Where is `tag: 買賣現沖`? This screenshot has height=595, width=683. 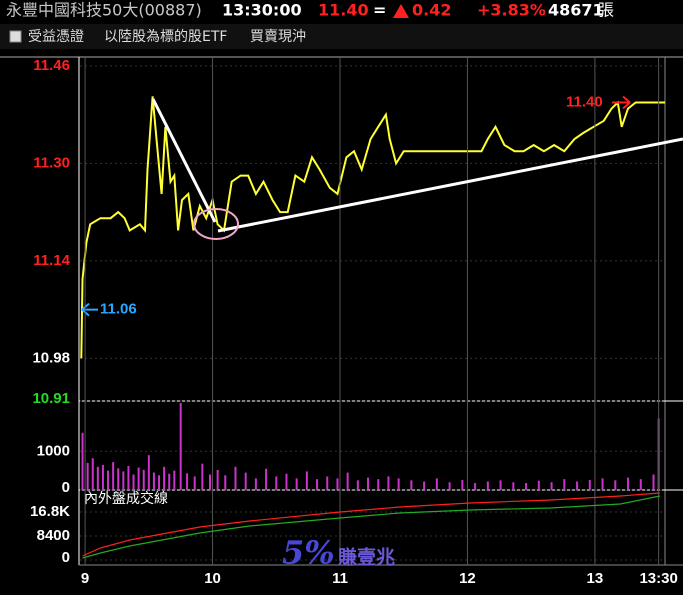 tag: 買賣現沖 is located at coordinates (278, 37).